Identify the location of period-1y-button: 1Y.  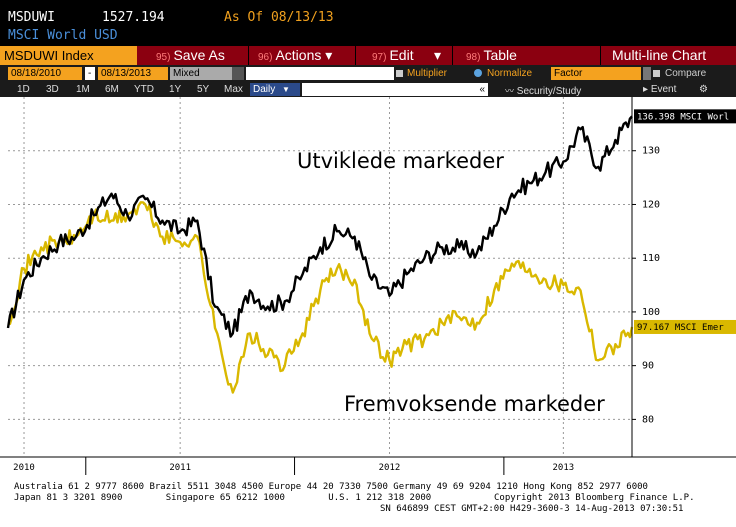
(175, 89).